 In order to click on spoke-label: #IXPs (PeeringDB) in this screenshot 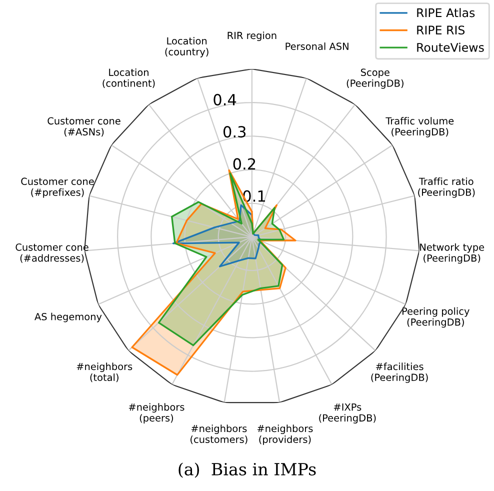, I will do `click(347, 413)`.